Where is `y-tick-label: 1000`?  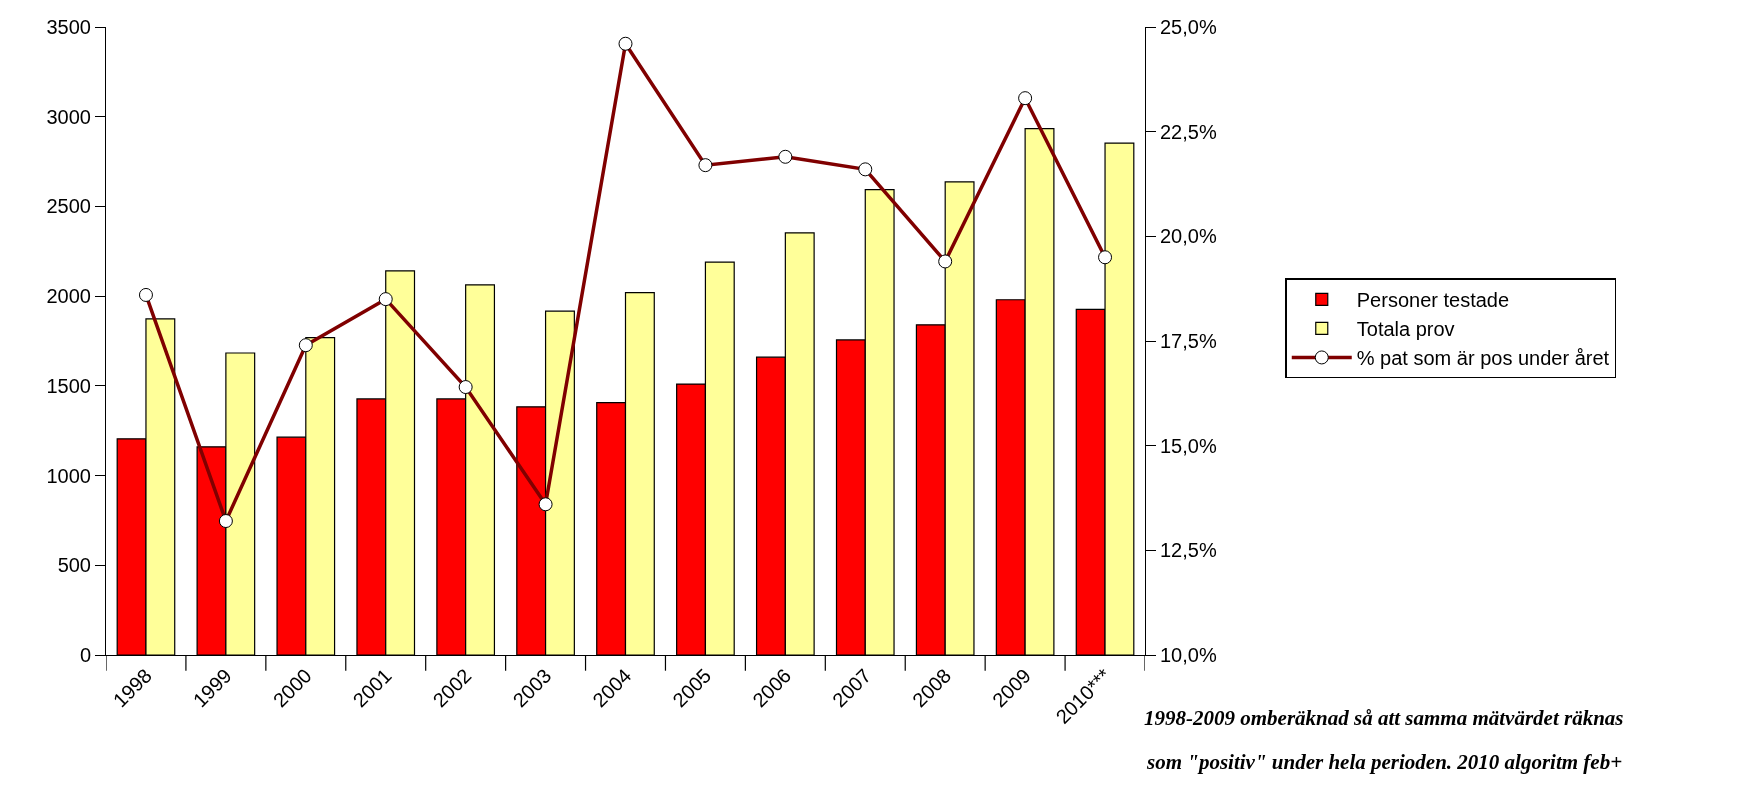
y-tick-label: 1000 is located at coordinates (68, 475).